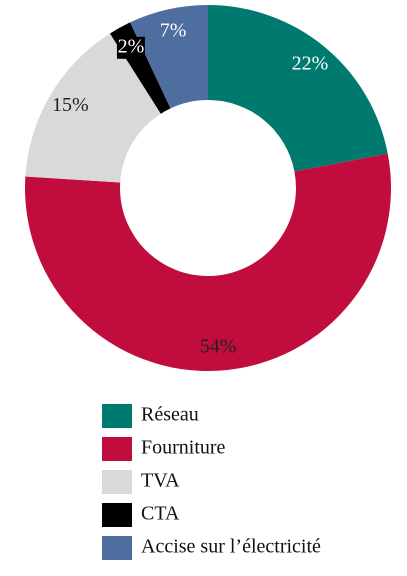  What do you see at coordinates (173, 30) in the screenshot?
I see `data-label: 7%` at bounding box center [173, 30].